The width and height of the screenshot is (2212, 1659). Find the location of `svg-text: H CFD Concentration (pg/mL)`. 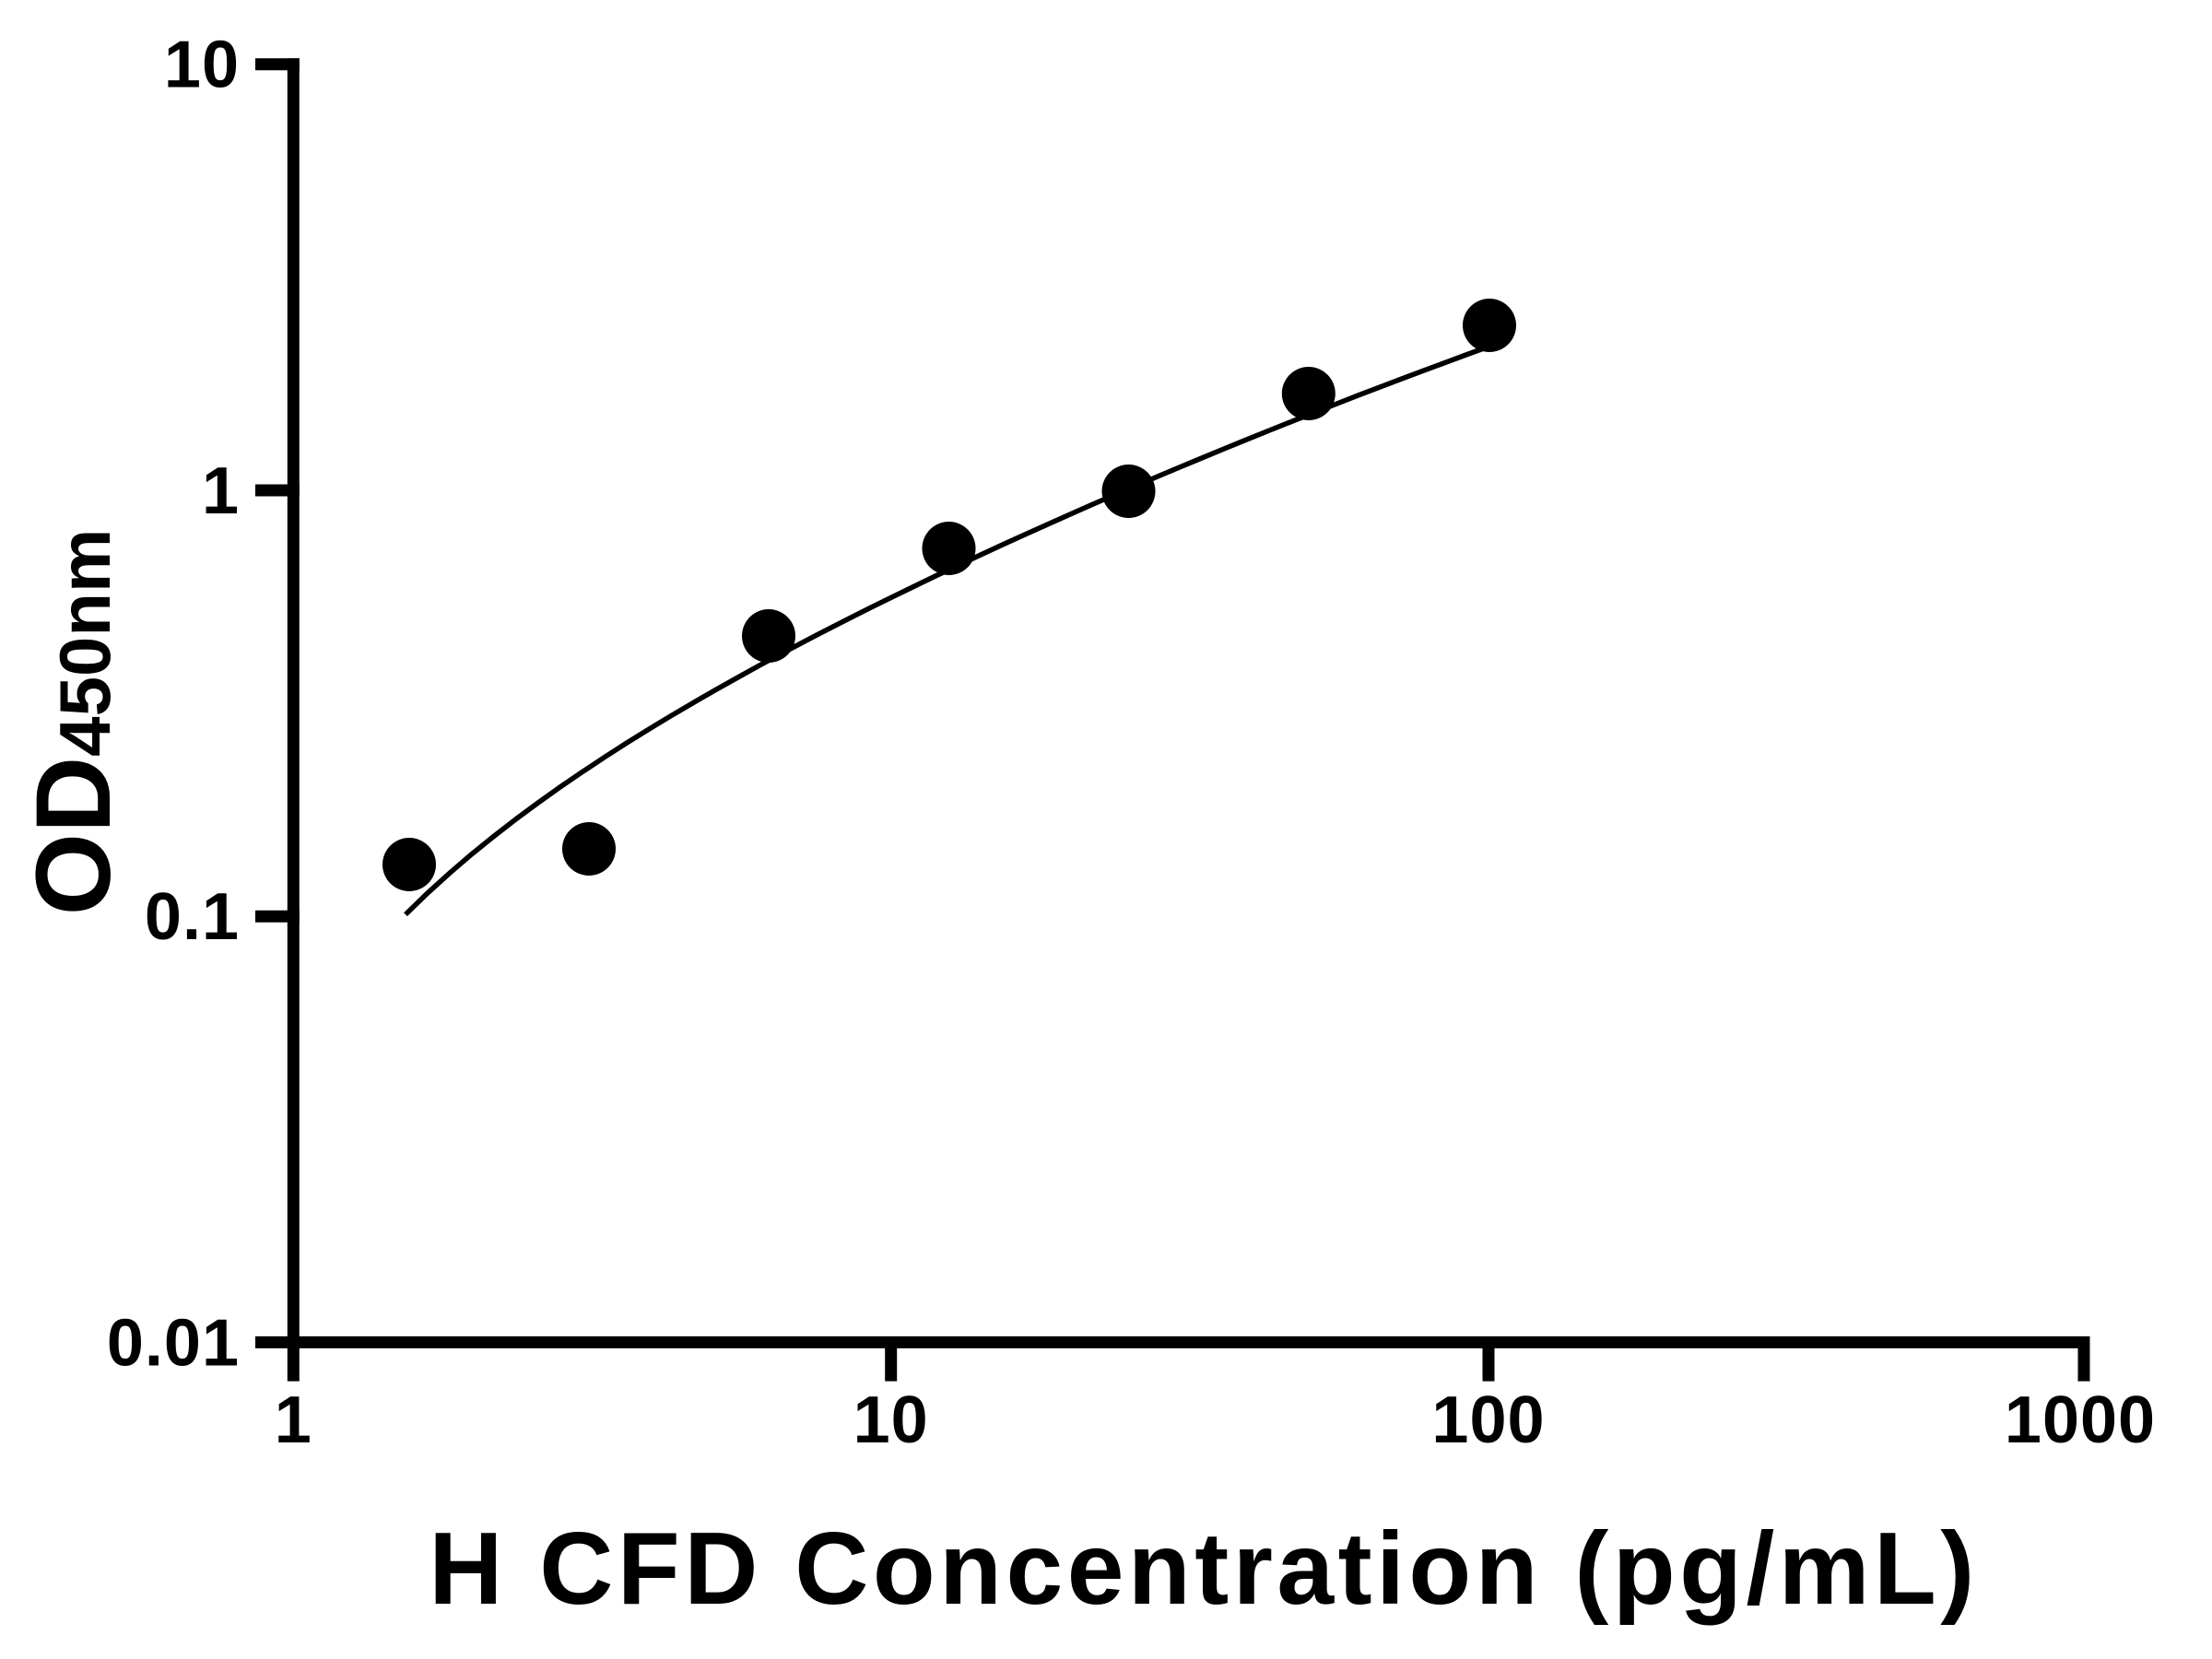

svg-text: H CFD Concentration (pg/mL) is located at coordinates (1204, 1569).